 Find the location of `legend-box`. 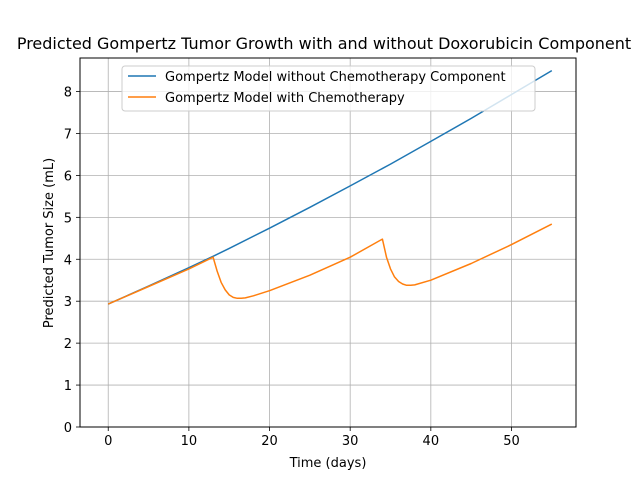

legend-box is located at coordinates (328, 88).